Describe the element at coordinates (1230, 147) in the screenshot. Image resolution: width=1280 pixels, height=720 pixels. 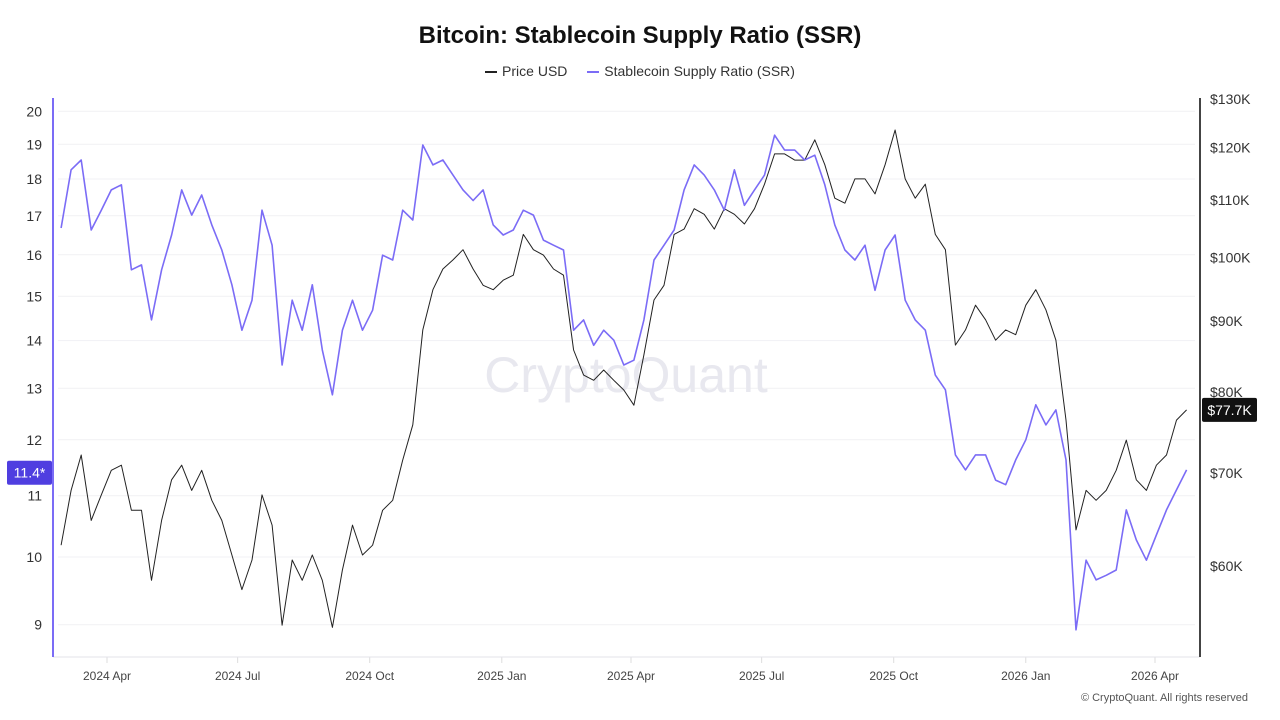
I see `right-tick-label: $120K` at that location.